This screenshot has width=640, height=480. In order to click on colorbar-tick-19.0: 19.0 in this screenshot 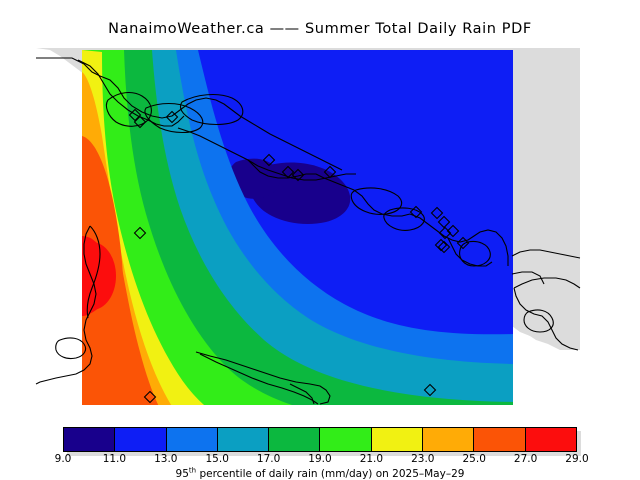, I will do `click(320, 459)`.